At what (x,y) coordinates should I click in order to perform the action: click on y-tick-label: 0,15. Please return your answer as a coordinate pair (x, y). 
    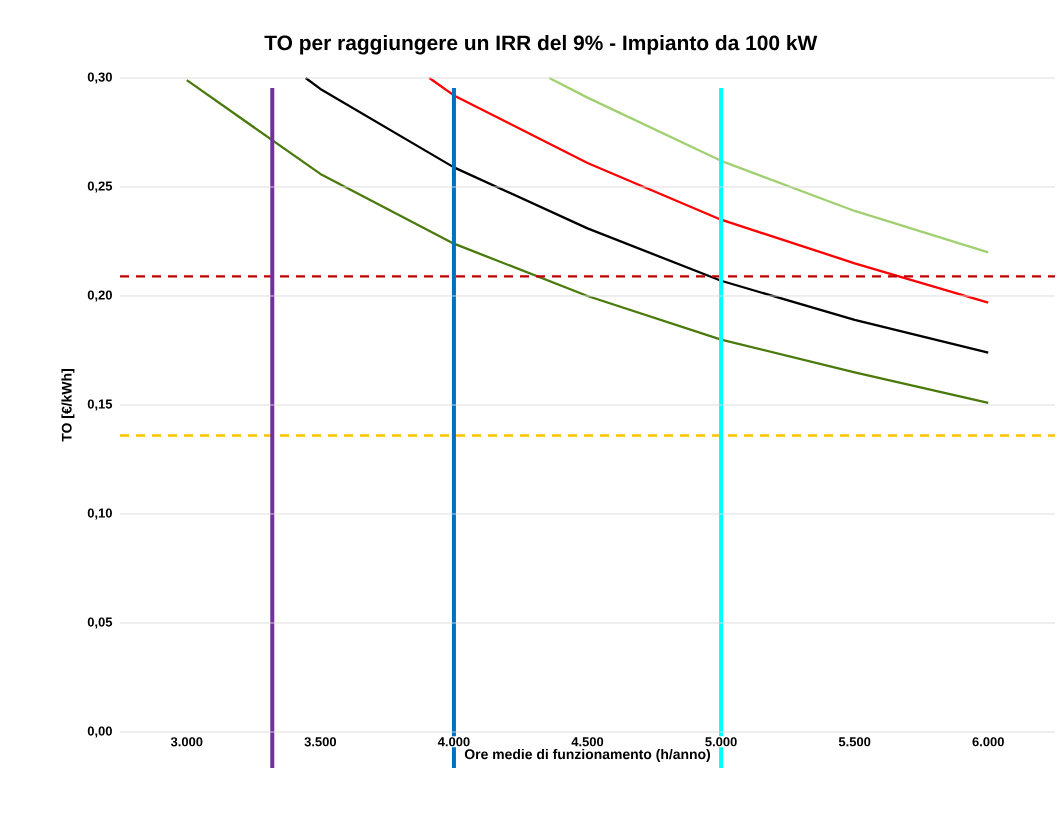
    Looking at the image, I should click on (100, 405).